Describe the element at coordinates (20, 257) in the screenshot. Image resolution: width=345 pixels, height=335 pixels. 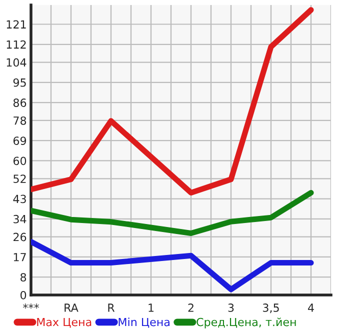
I see `y-tick-label: 17` at that location.